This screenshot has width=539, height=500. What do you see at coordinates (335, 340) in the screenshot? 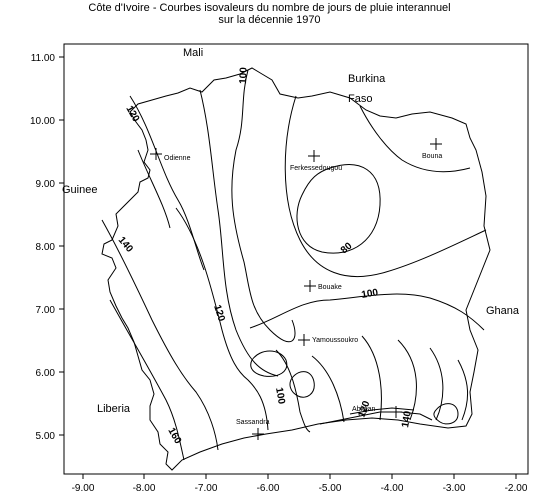
I see `station-label-yamoussoukro: Yamoussoukro` at bounding box center [335, 340].